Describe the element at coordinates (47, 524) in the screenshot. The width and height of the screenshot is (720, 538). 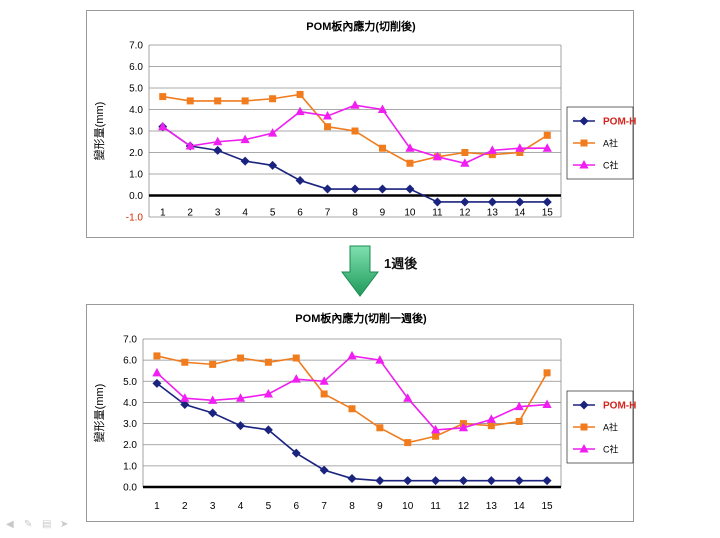
I see `menu-icon: ▤` at that location.